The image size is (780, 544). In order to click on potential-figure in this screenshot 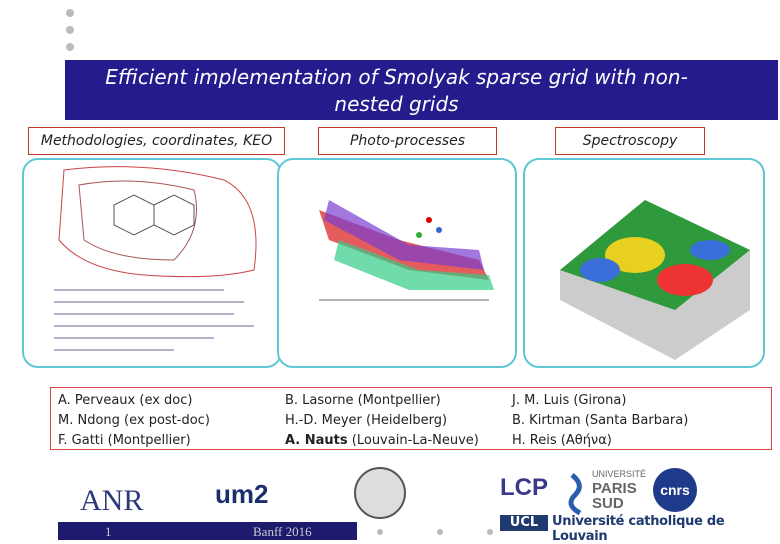, I will do `click(655, 280)`.